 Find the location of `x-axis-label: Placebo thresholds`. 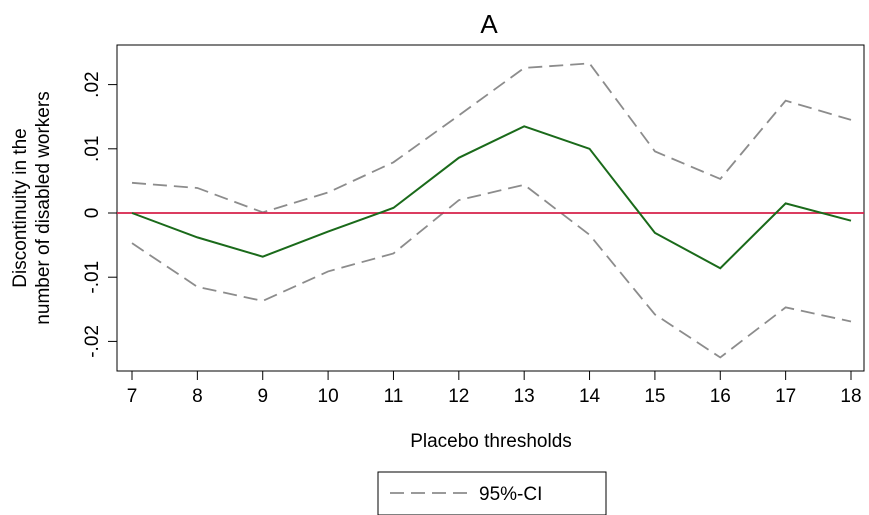

x-axis-label: Placebo thresholds is located at coordinates (491, 441).